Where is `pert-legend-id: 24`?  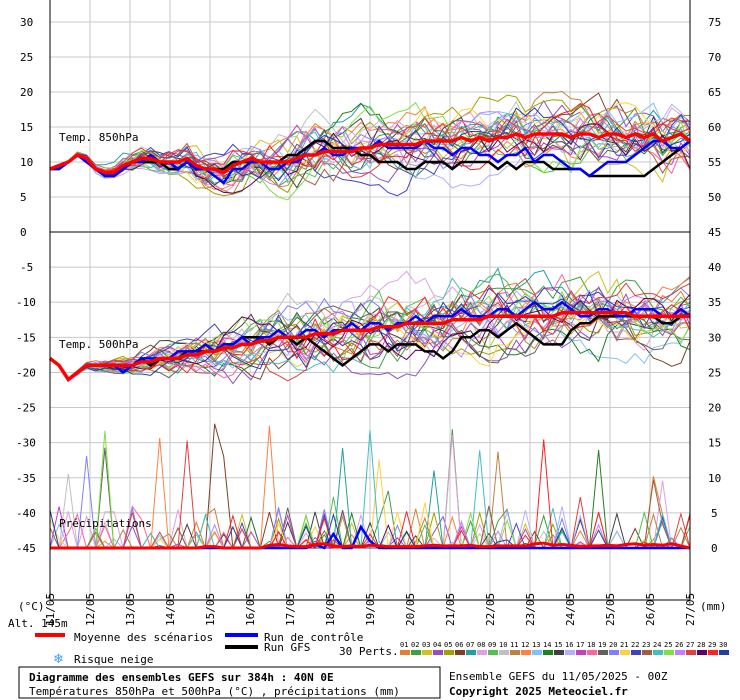 pert-legend-id: 24 is located at coordinates (657, 645).